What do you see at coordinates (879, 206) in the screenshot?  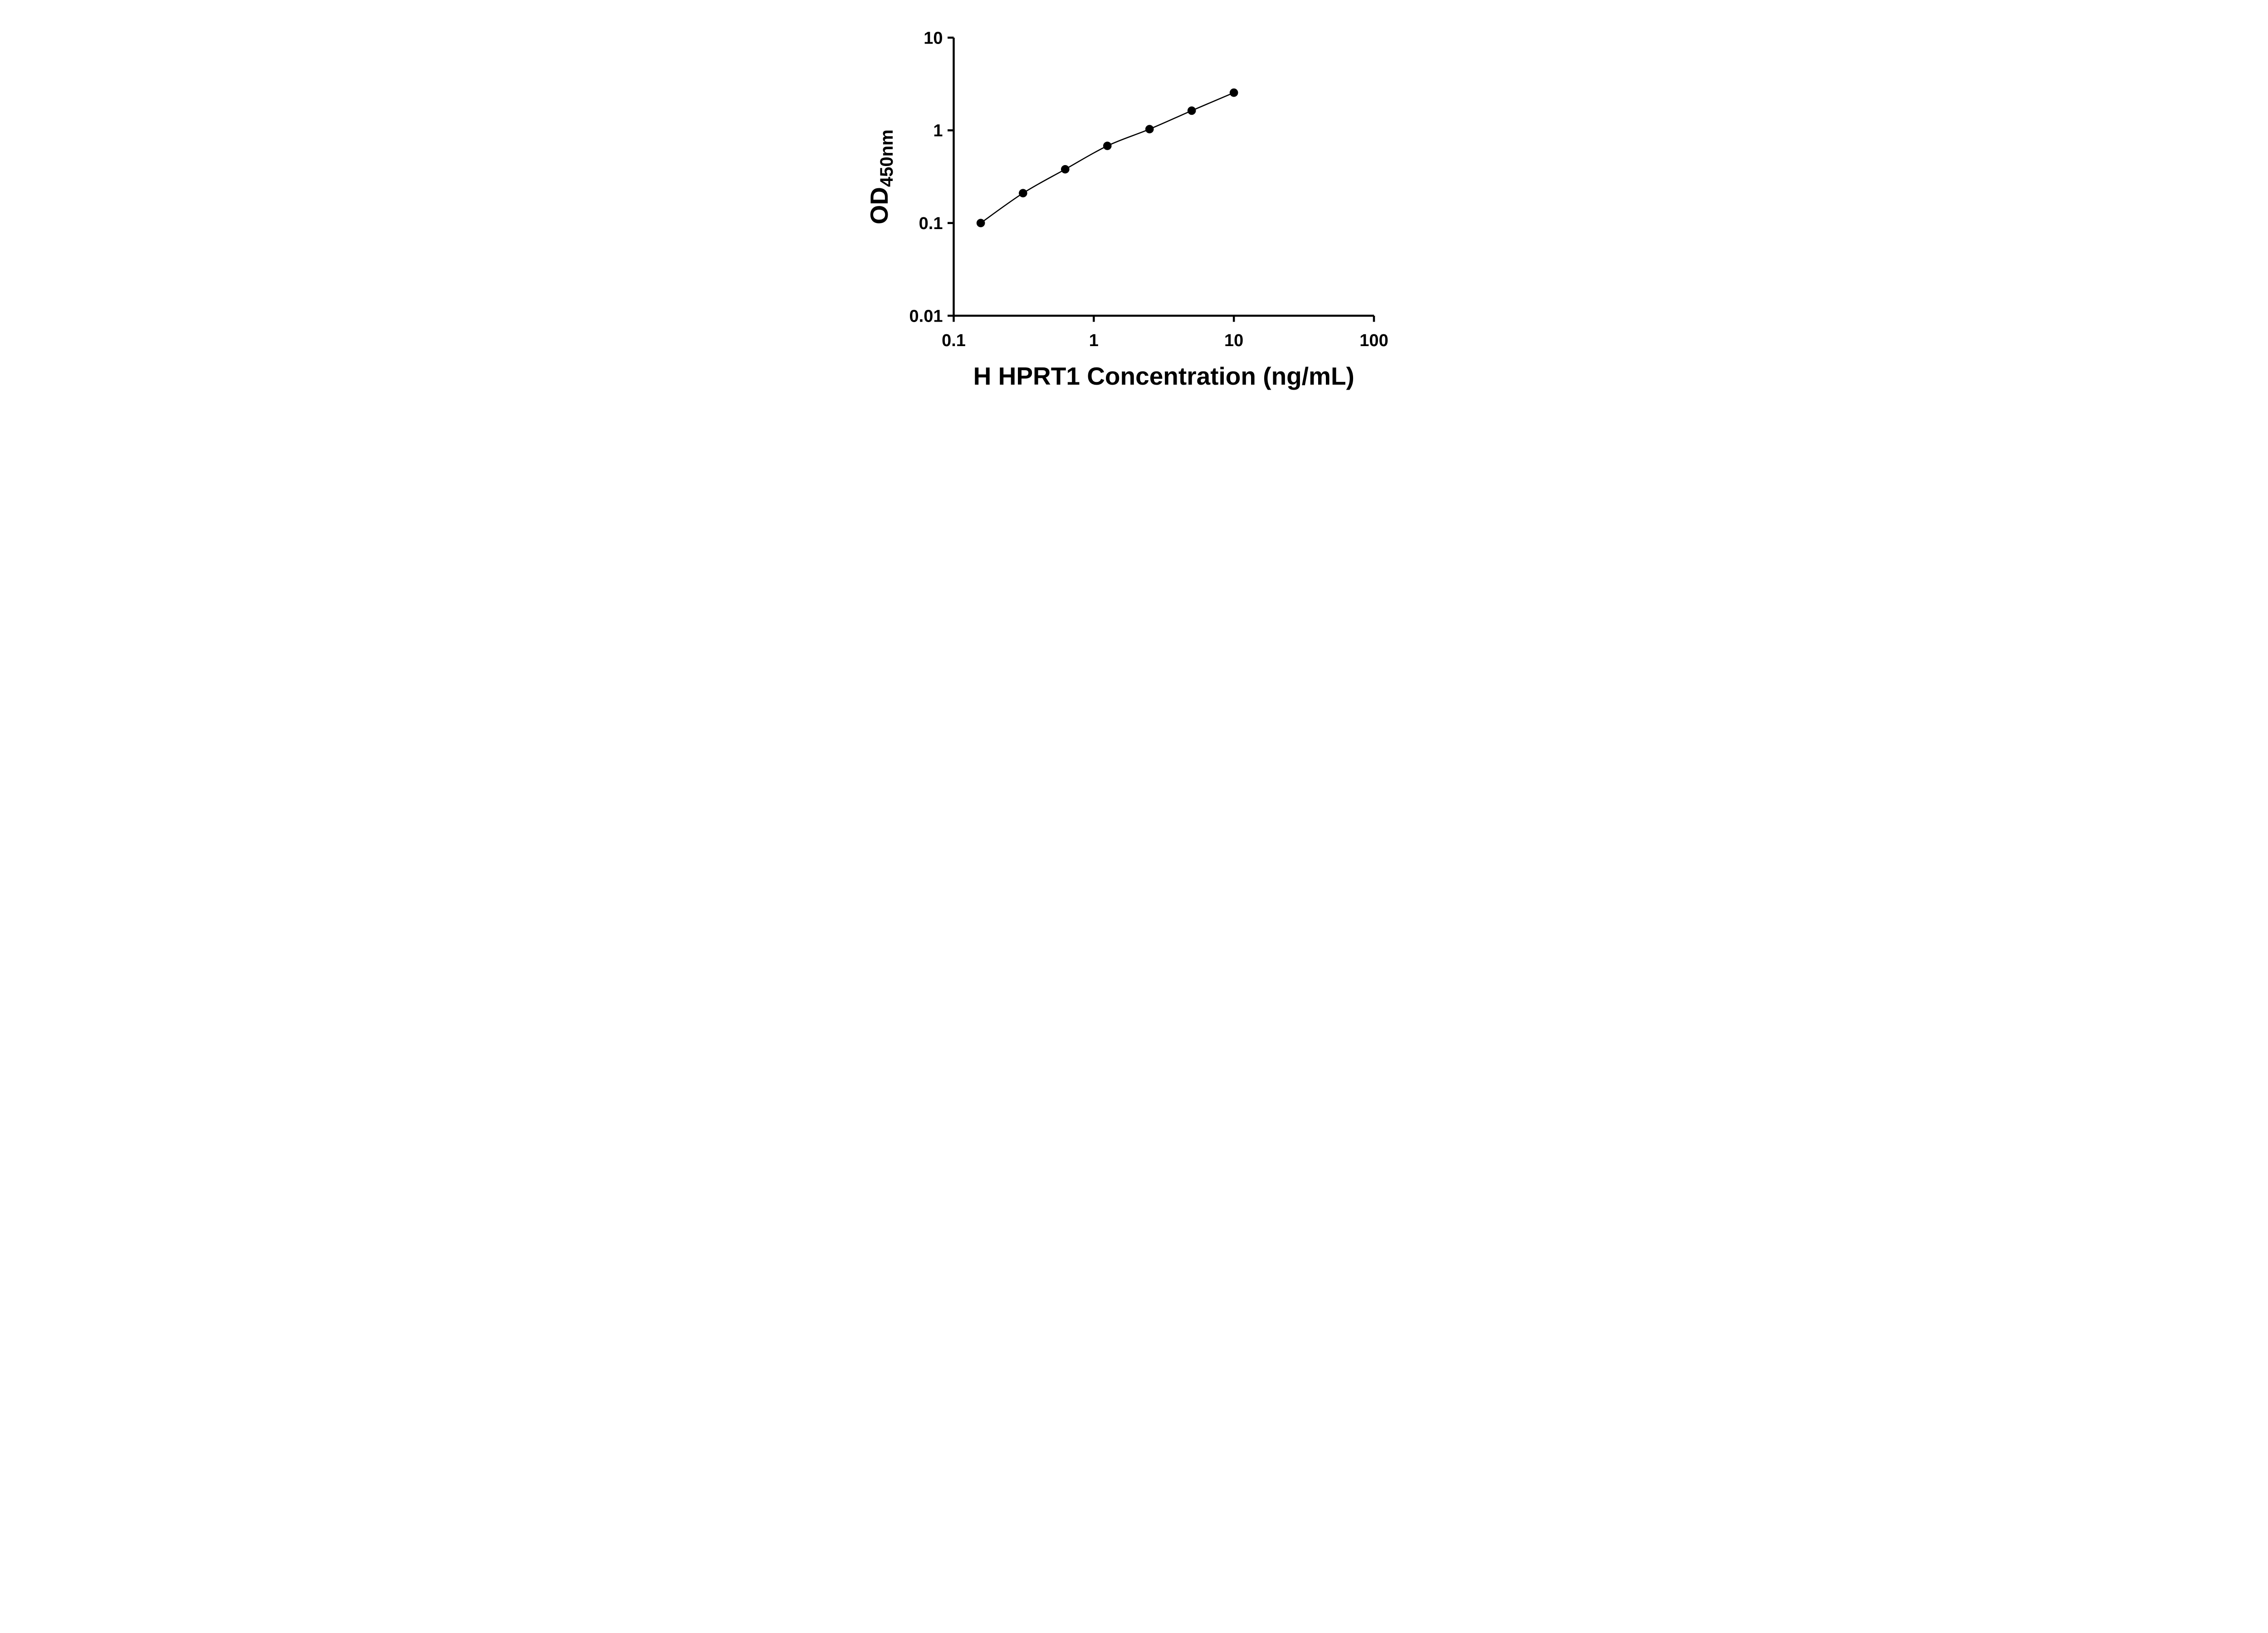 I see `y-axis-title-main: OD` at bounding box center [879, 206].